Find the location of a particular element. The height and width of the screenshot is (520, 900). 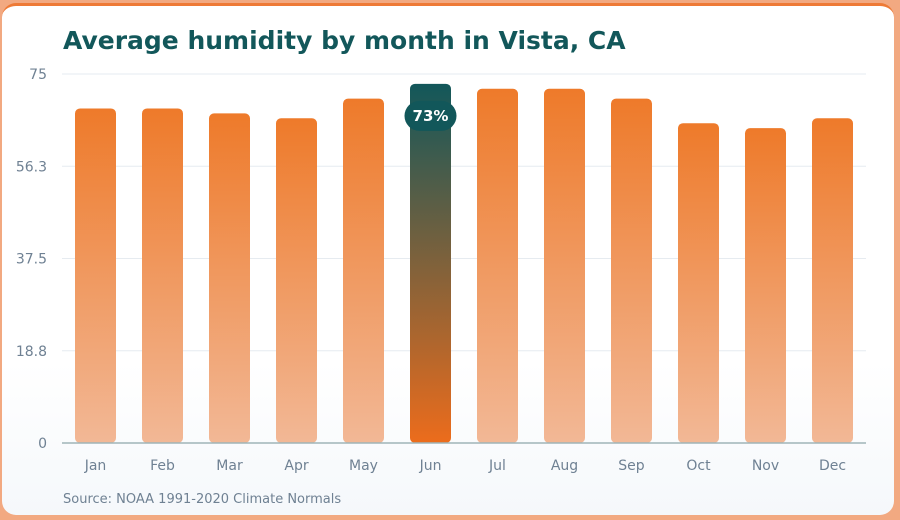

bar-jan is located at coordinates (95, 275).